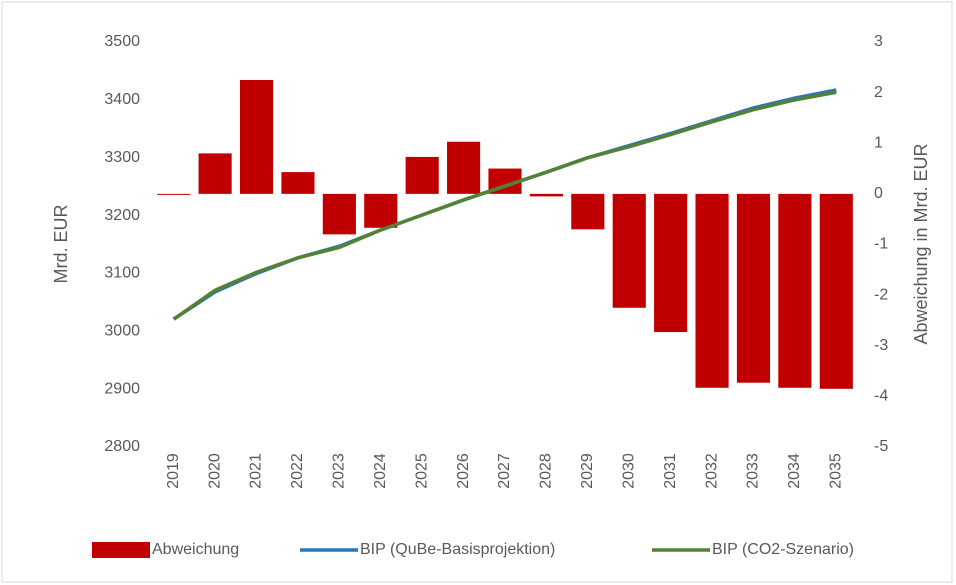  What do you see at coordinates (753, 471) in the screenshot?
I see `x-tick-label: 2033` at bounding box center [753, 471].